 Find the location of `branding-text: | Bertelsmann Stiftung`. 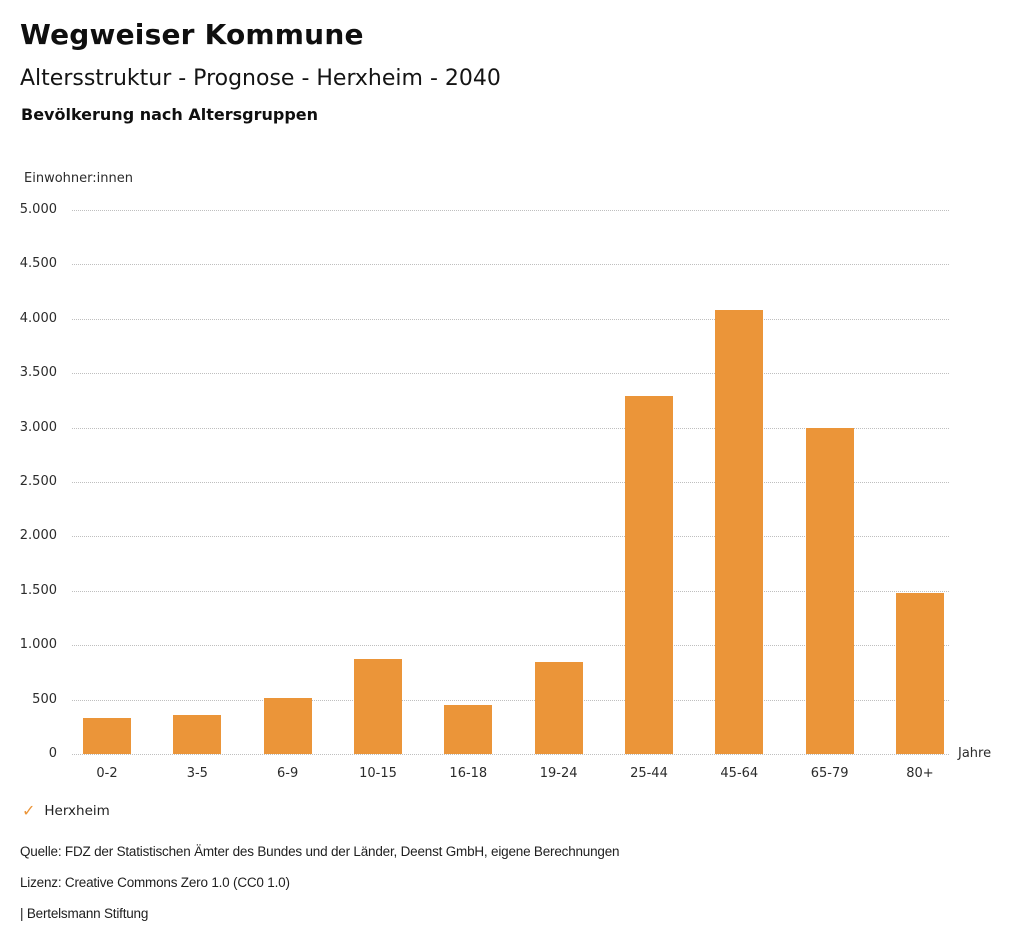

branding-text: | Bertelsmann Stiftung is located at coordinates (84, 913).